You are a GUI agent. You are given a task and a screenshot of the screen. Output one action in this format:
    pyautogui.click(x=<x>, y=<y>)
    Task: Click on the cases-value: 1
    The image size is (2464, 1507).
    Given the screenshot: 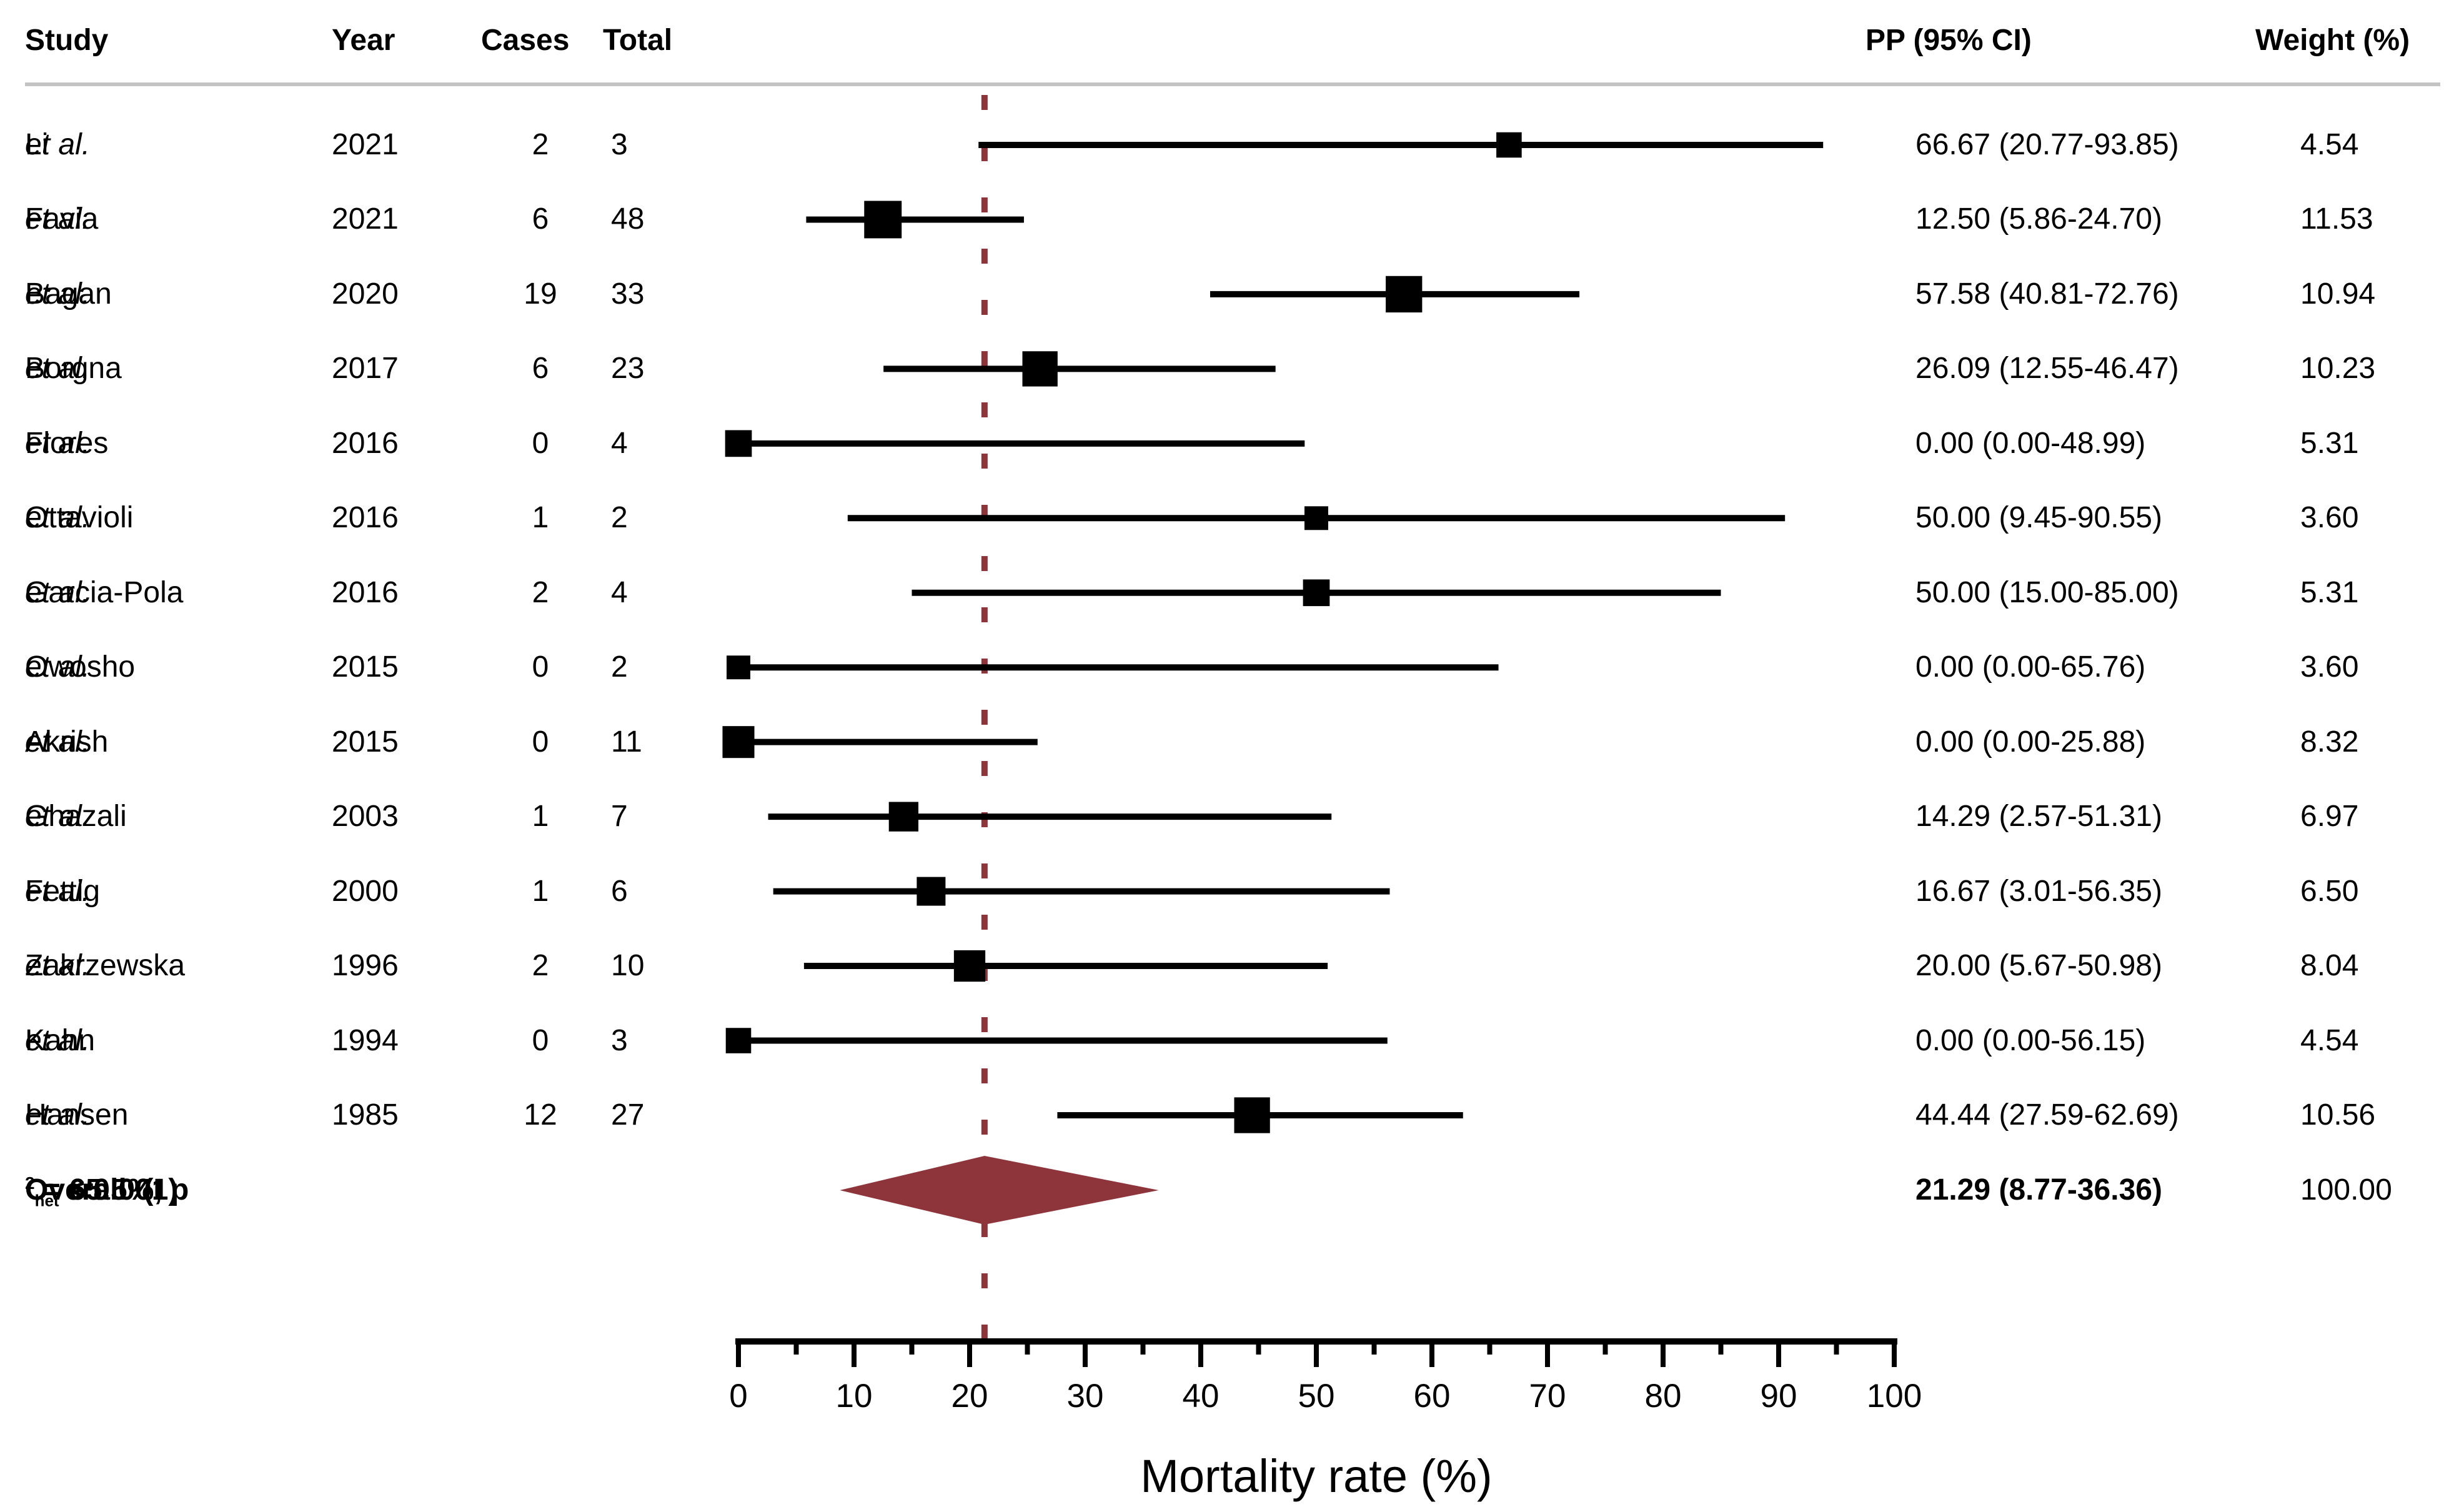 What is the action you would take?
    pyautogui.click(x=540, y=816)
    